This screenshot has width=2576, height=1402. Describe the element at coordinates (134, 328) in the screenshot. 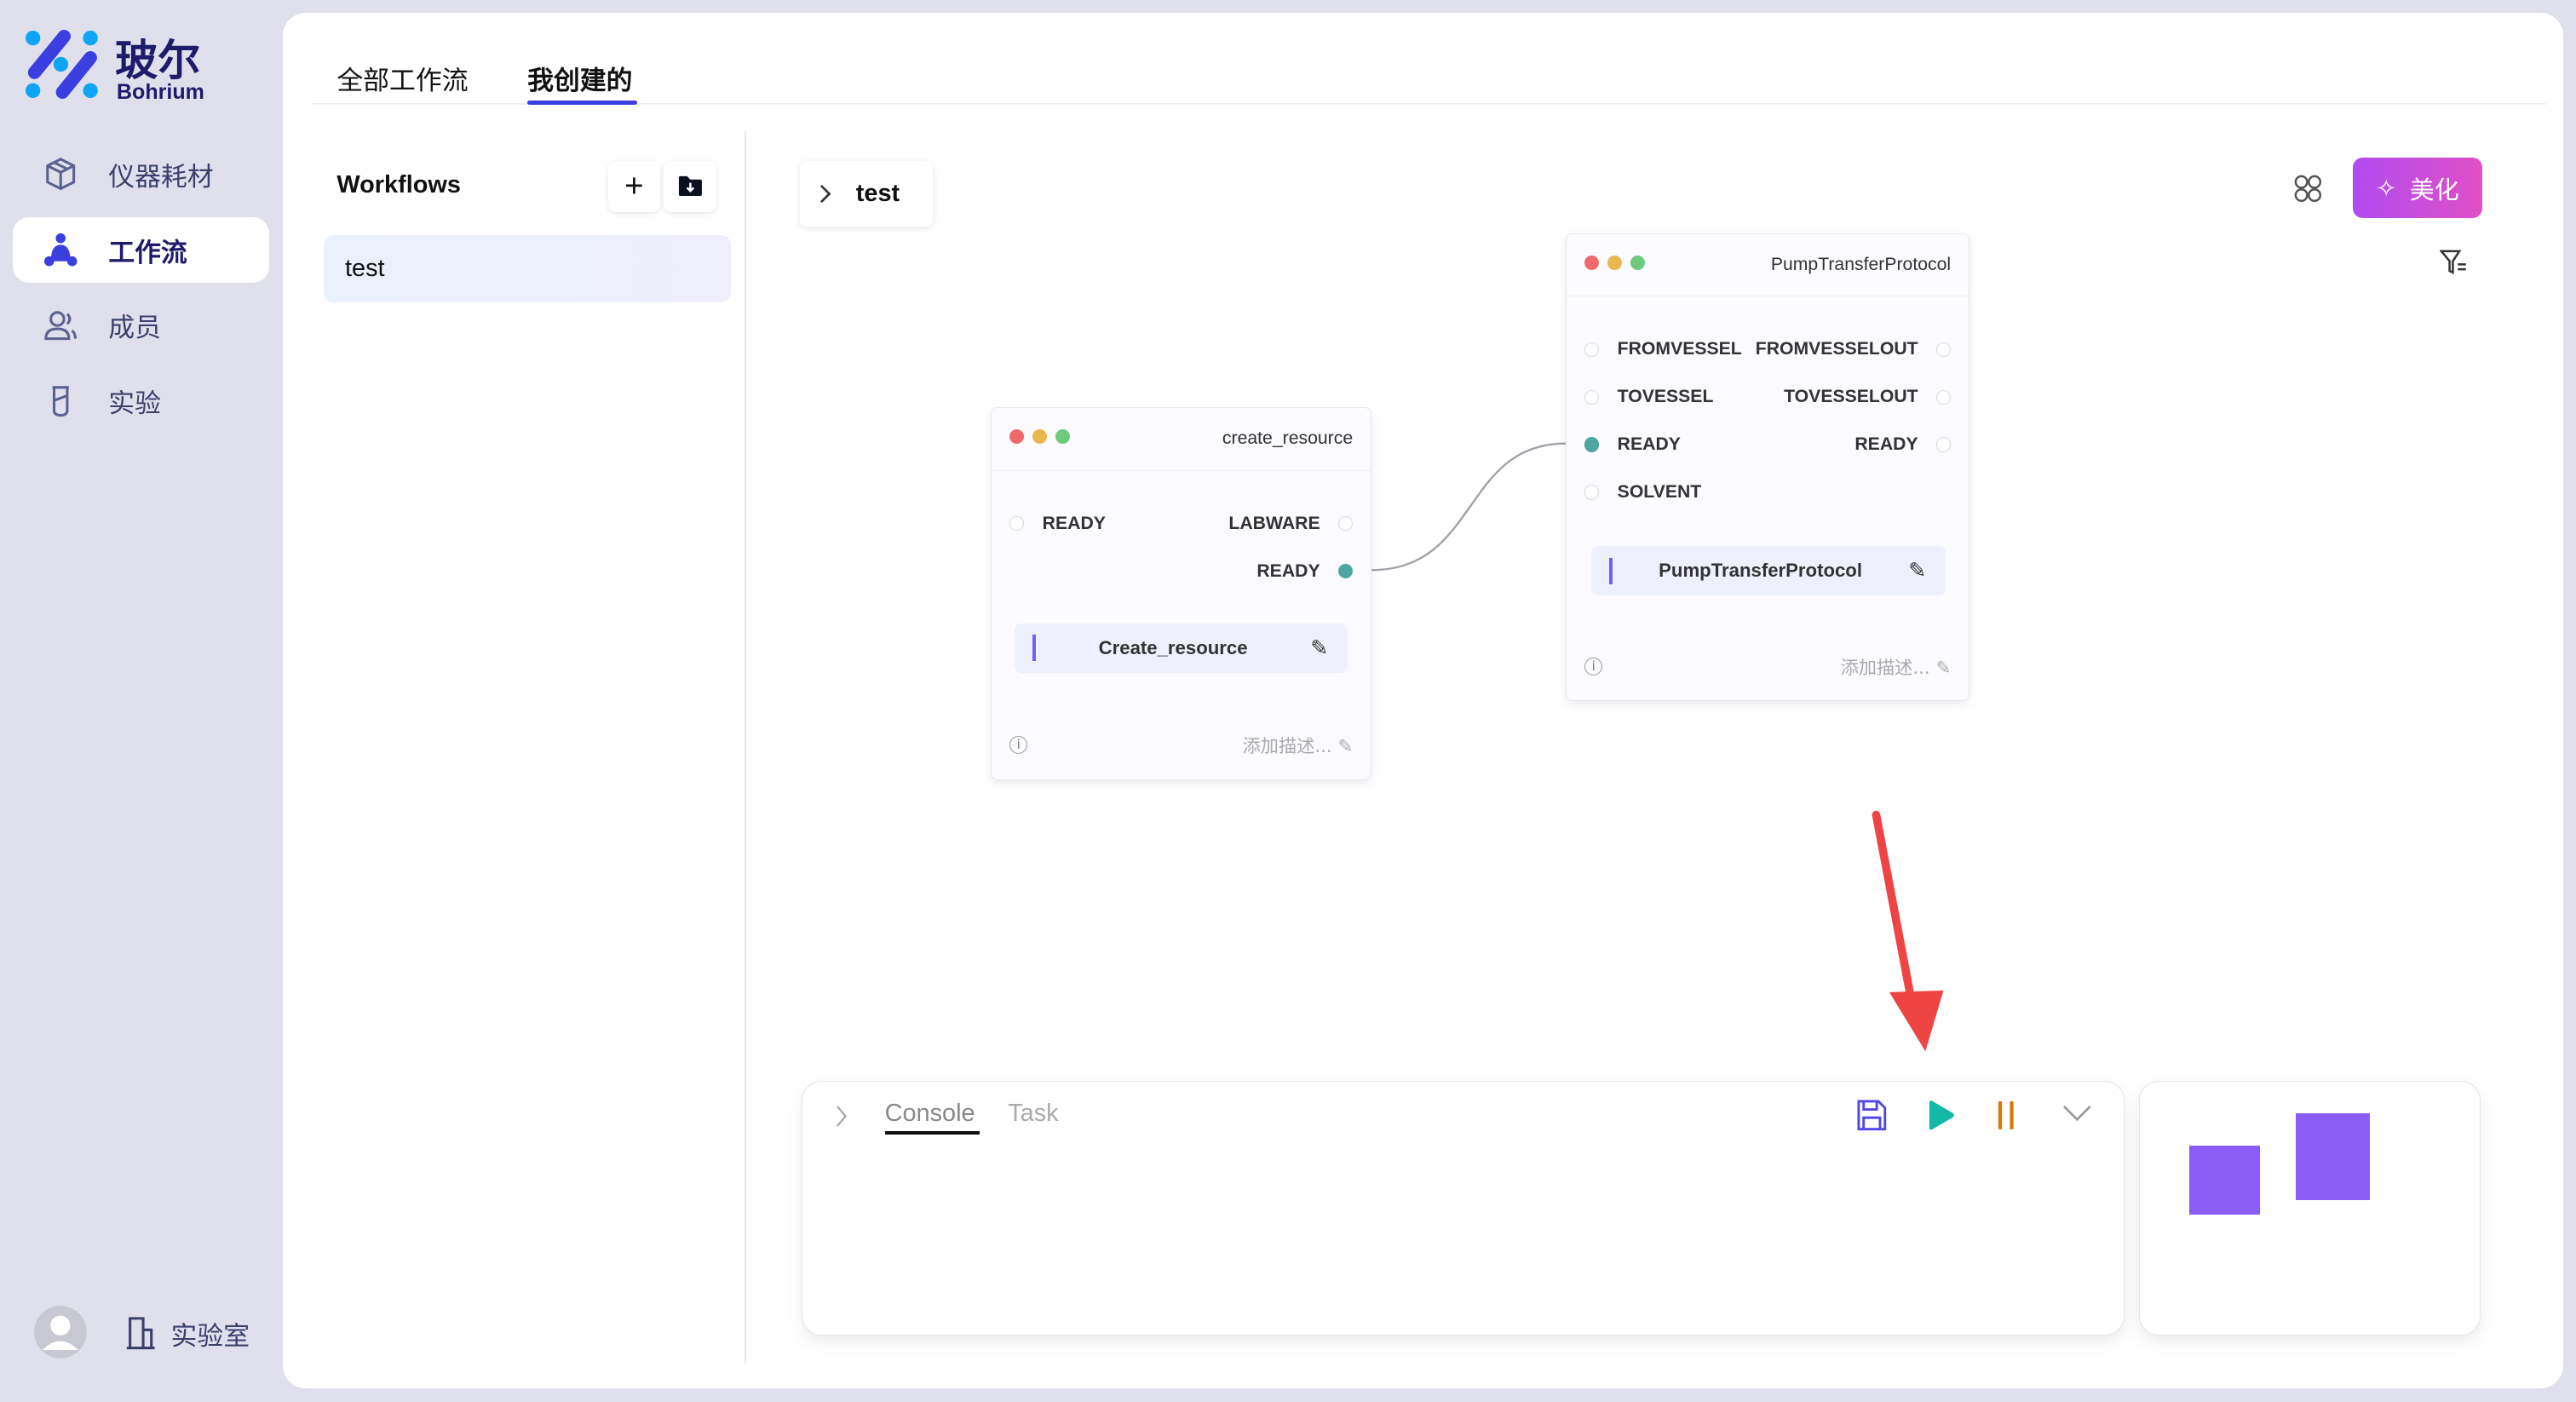

I see `sidebar-item-label: 成员` at that location.